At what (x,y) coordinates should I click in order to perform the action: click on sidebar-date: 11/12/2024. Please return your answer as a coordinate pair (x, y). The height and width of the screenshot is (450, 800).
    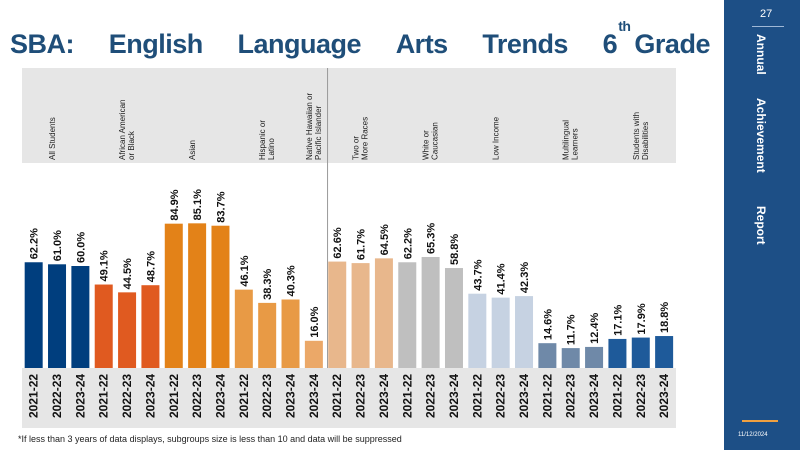
    Looking at the image, I should click on (753, 435).